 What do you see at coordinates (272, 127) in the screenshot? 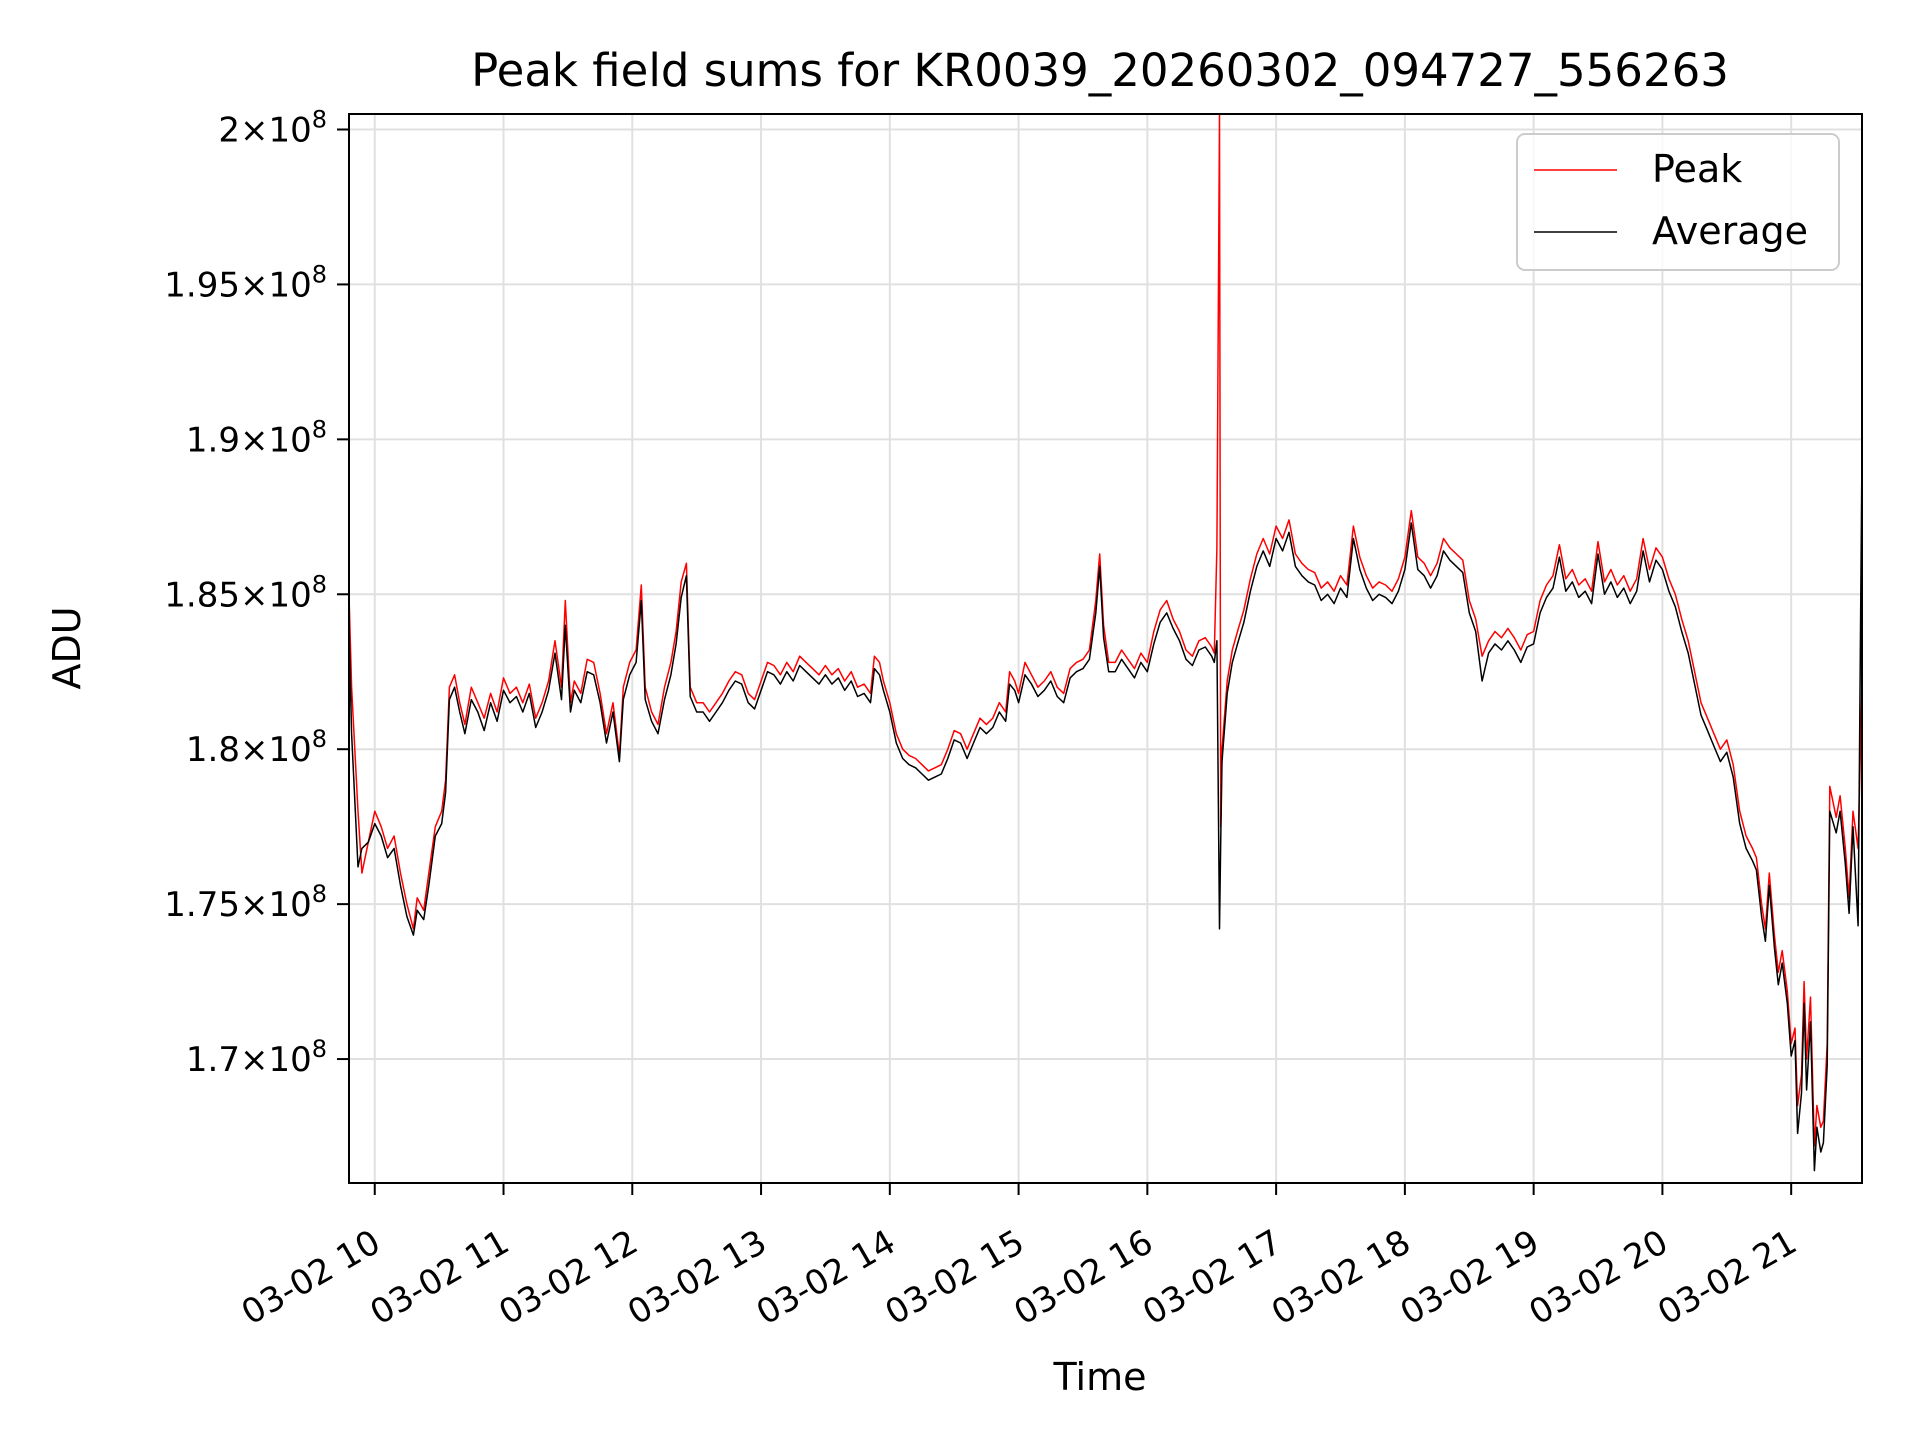
I see `y-tick-label: 2×108` at bounding box center [272, 127].